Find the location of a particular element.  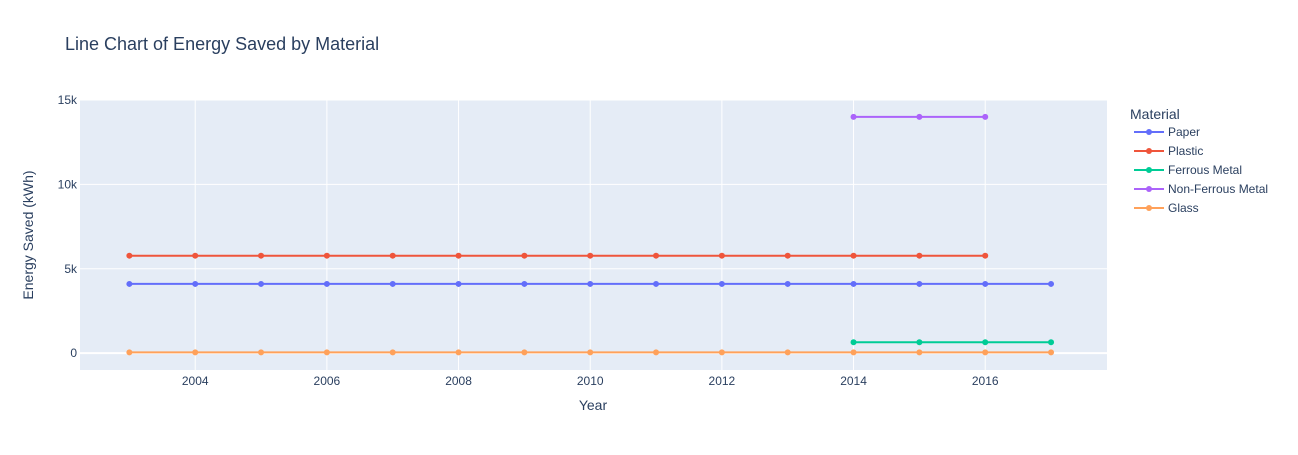

x-tick-label: 2016 is located at coordinates (985, 381).